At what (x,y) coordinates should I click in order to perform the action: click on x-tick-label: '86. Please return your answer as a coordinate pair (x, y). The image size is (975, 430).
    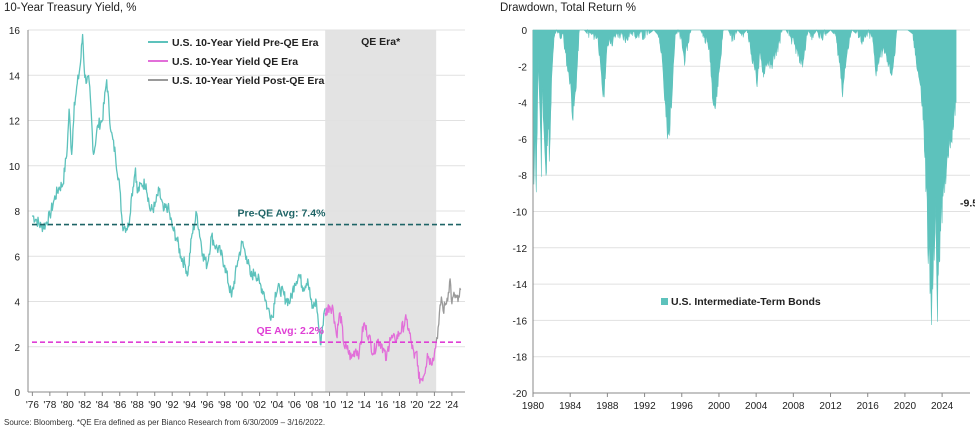
    Looking at the image, I should click on (119, 405).